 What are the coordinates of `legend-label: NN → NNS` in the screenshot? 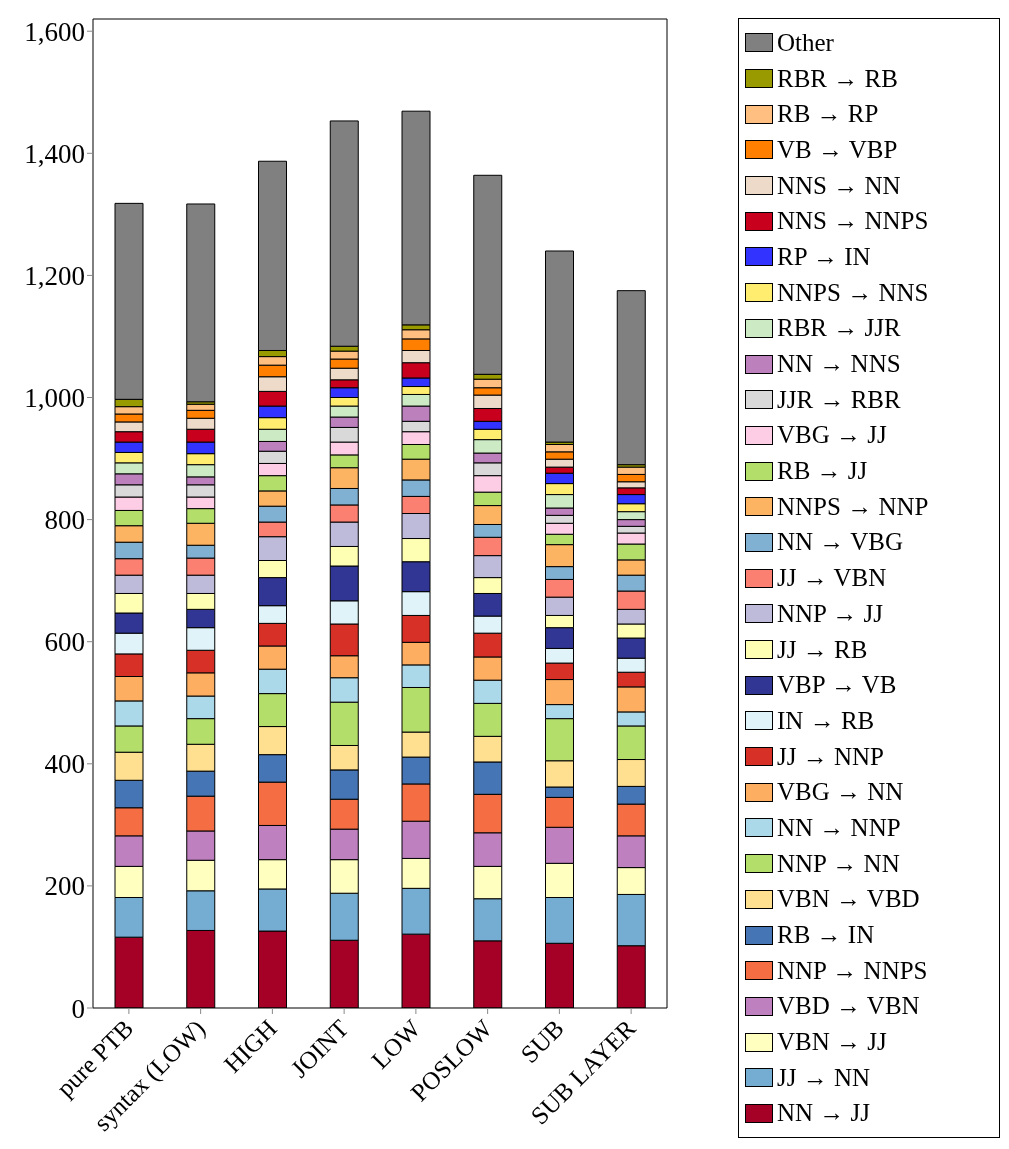 It's located at (839, 364).